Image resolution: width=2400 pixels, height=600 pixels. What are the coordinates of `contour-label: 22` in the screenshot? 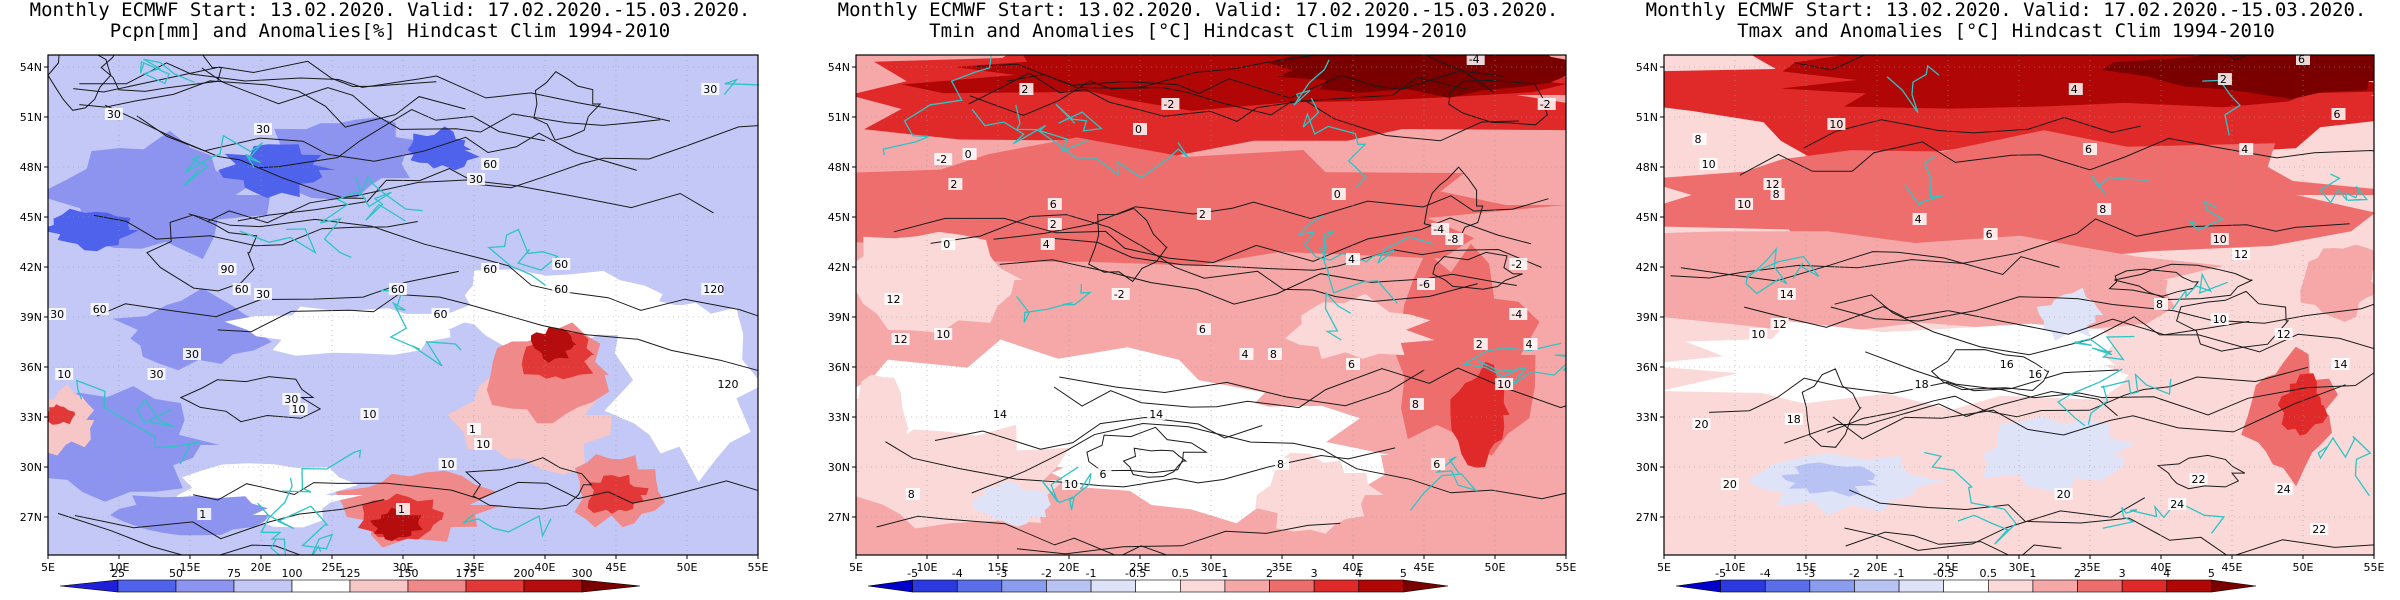 It's located at (2198, 479).